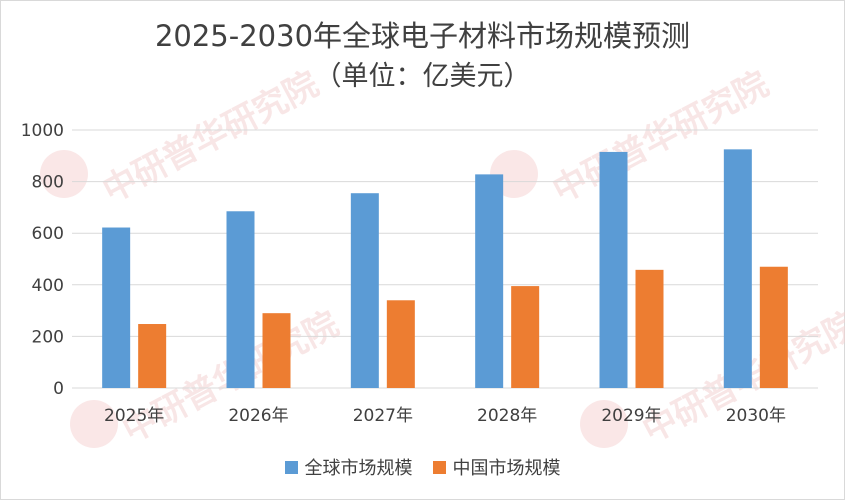 The image size is (845, 500). I want to click on y-tick-label: 1000, so click(42, 131).